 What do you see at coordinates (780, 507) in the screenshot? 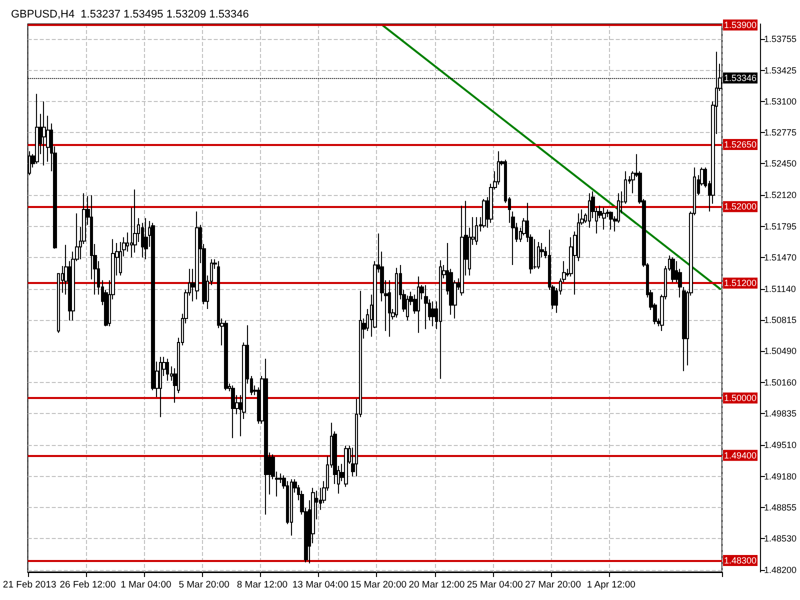
I see `y-tick-label: 1.48855` at bounding box center [780, 507].